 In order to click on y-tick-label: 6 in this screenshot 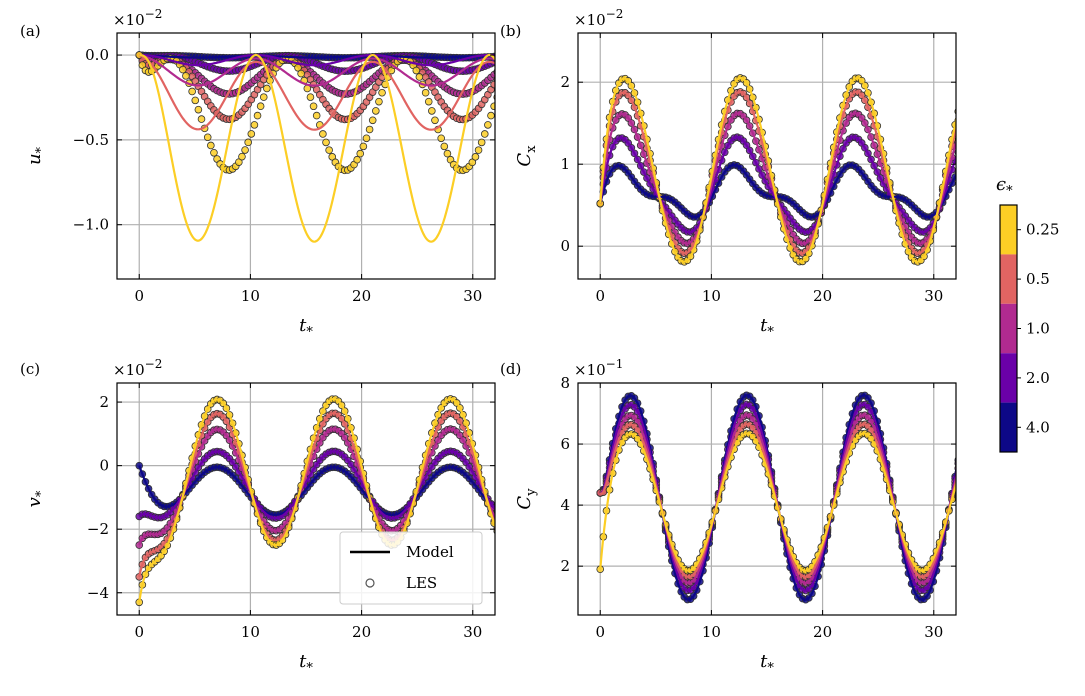, I will do `click(565, 444)`.